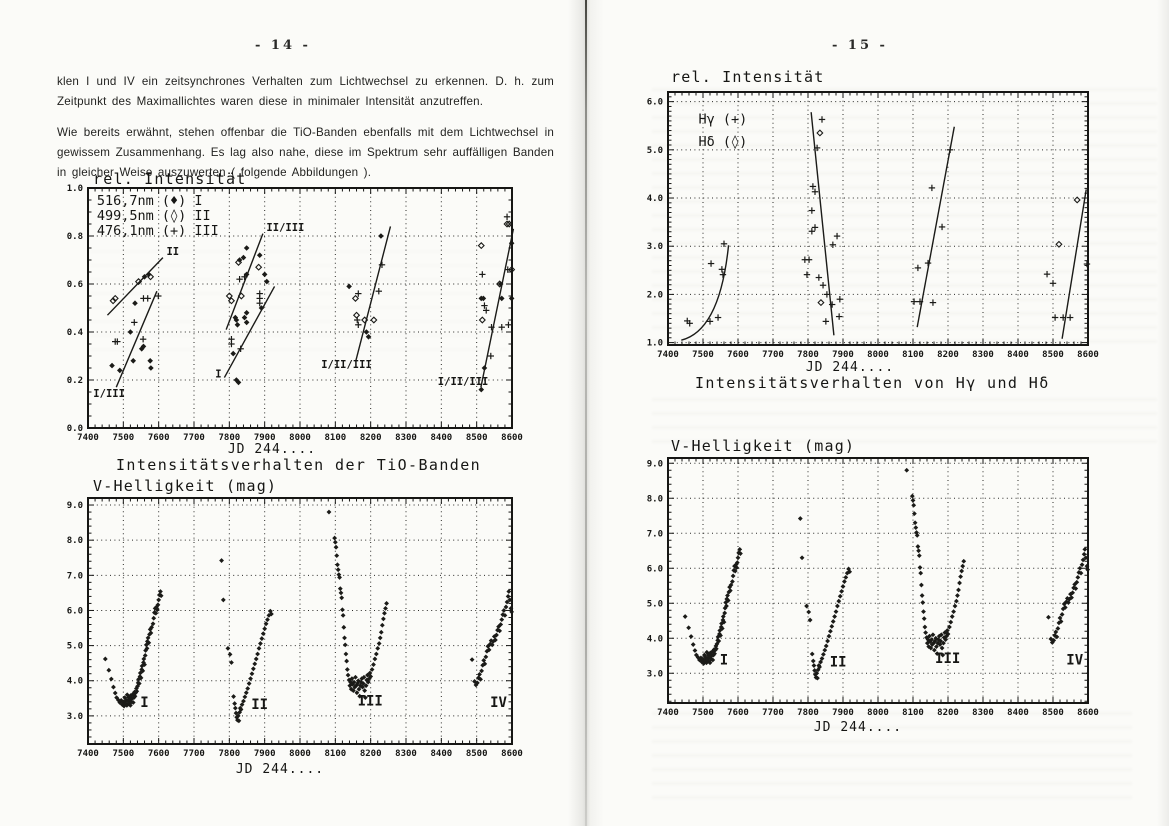 The height and width of the screenshot is (826, 1169). Describe the element at coordinates (298, 465) in the screenshot. I see `svg-text:Intensitätsverhalten der TiO-B: Intensitätsverhalten der TiO-Banden` at that location.